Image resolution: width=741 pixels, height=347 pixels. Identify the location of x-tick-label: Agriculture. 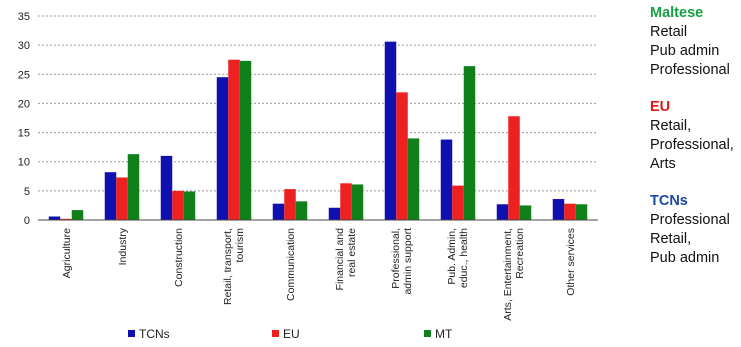
(67, 253).